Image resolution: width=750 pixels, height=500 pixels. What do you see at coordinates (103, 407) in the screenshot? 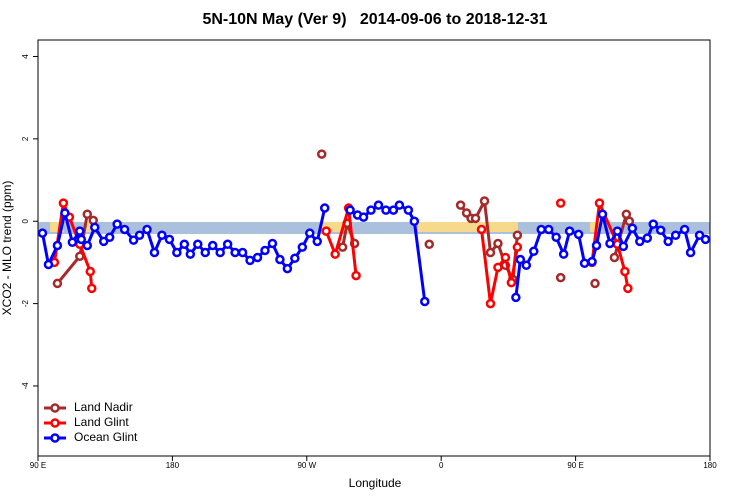
I see `legend-label: Land Nadir` at bounding box center [103, 407].